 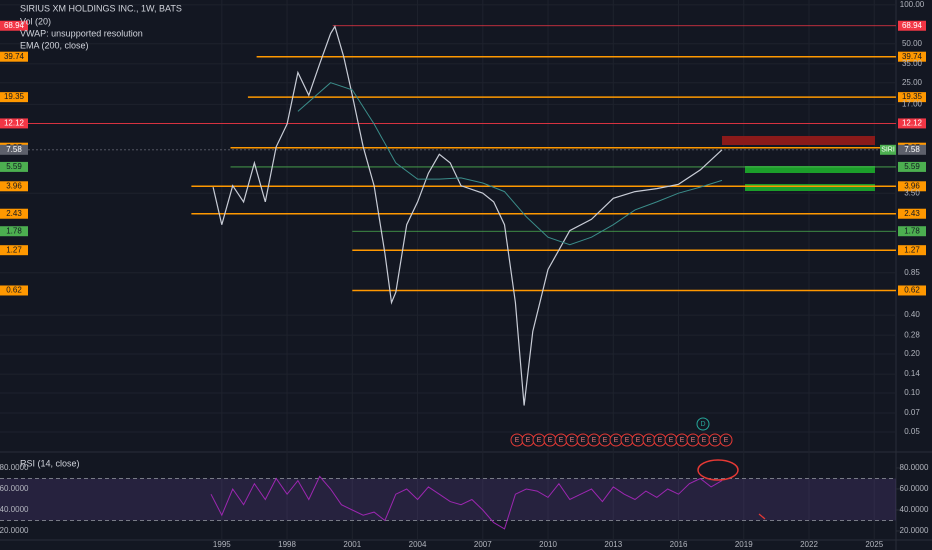 What do you see at coordinates (50, 463) in the screenshot?
I see `rsi-title: RSI (14, close)` at bounding box center [50, 463].